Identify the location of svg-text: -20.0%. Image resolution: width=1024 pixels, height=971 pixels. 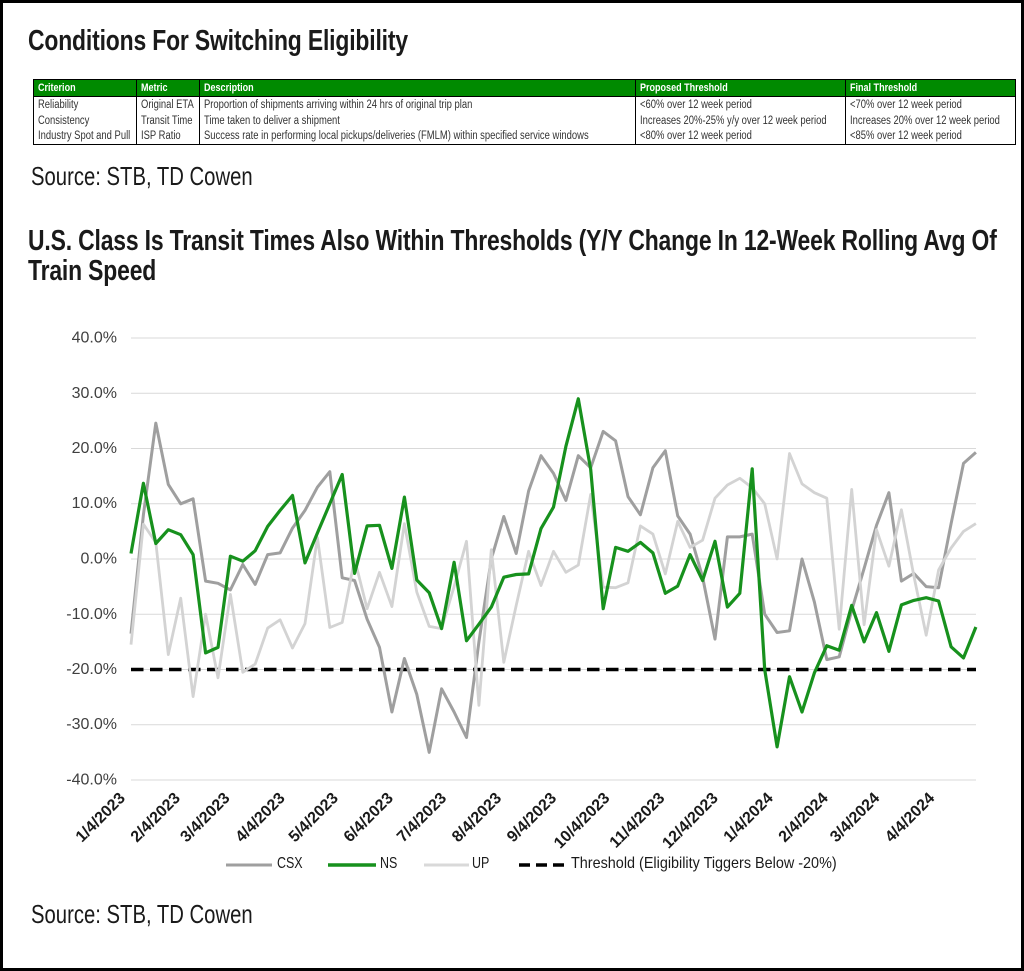
(91, 669).